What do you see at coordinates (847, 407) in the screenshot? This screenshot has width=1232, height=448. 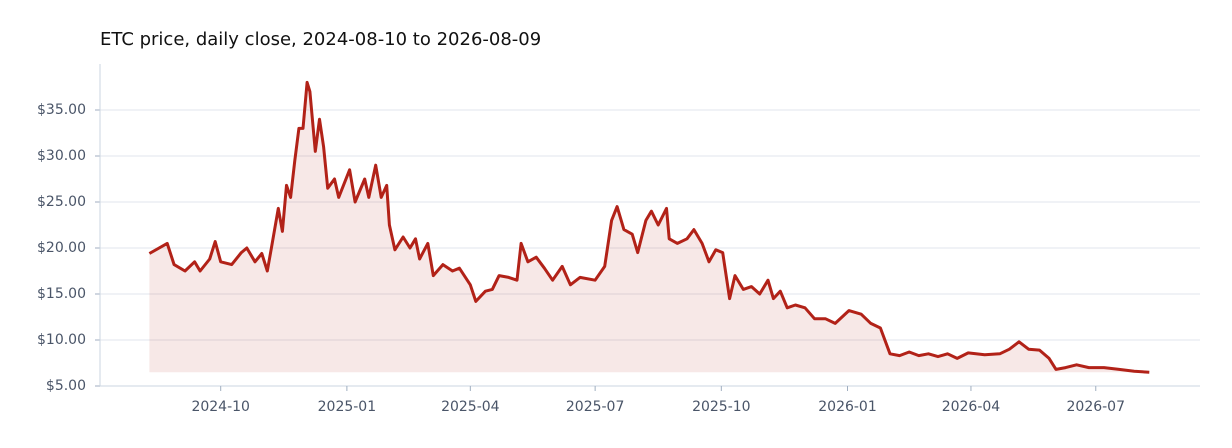 I see `x-tick-label: 2026-01` at bounding box center [847, 407].